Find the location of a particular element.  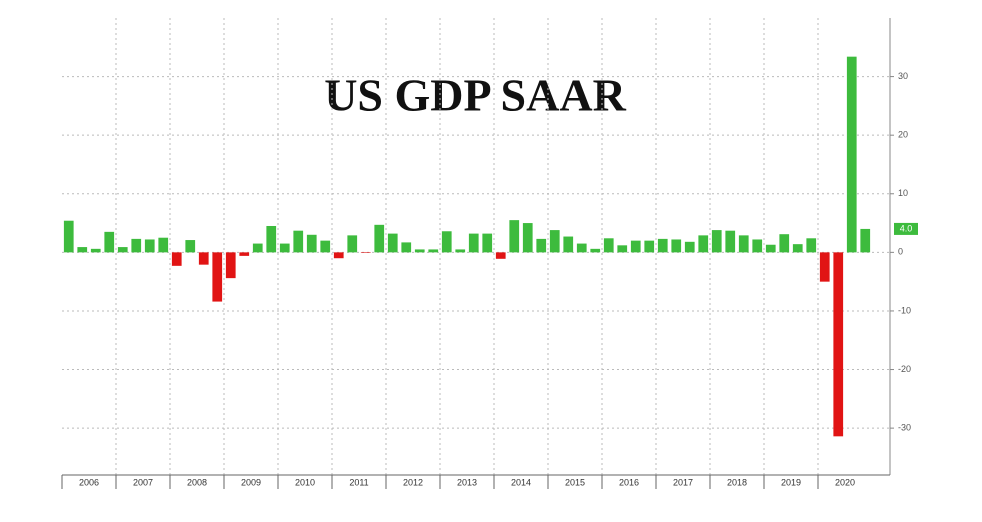

x-tick-label: 2016 is located at coordinates (629, 482).